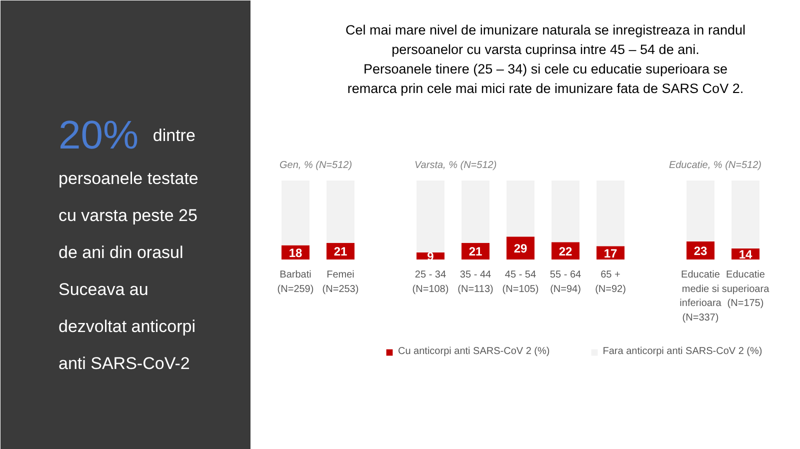 The width and height of the screenshot is (800, 449). Describe the element at coordinates (701, 297) in the screenshot. I see `x-tick-label: Educatie medie si inferioara (N=337)` at that location.